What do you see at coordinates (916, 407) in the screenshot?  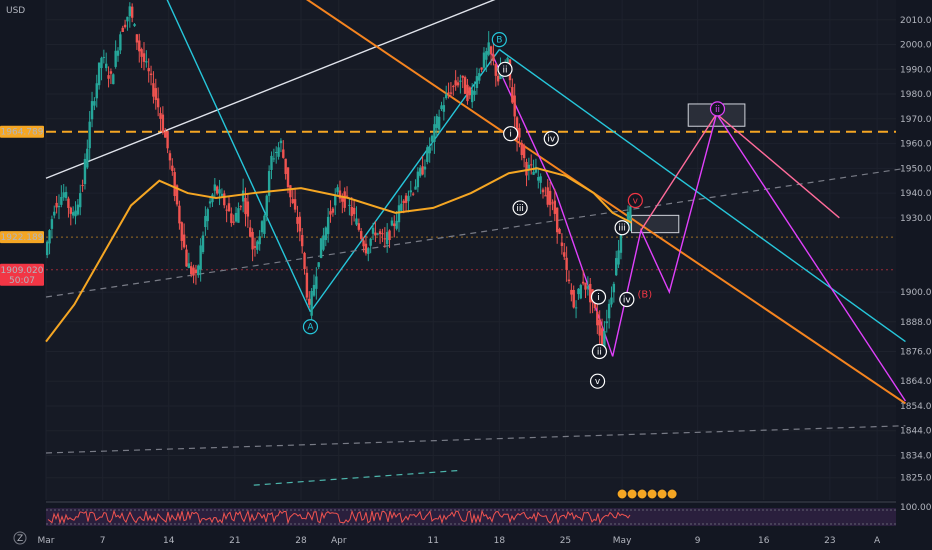 I see `y-tick-label: 1854.000` at bounding box center [916, 407].